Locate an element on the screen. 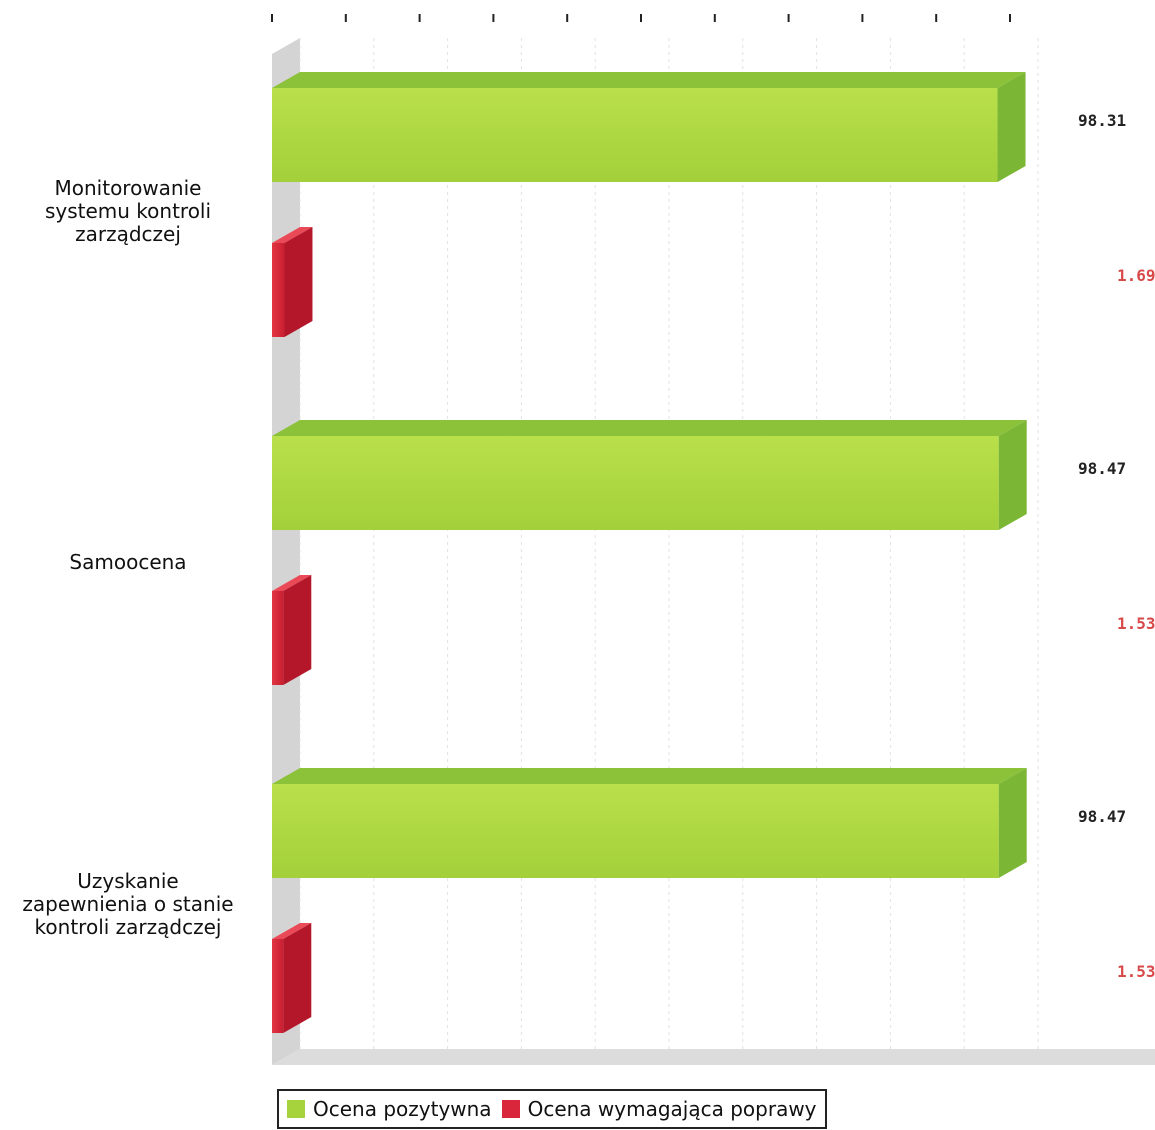 The image size is (1155, 1130). legend-item-positive: Ocena pozytywna is located at coordinates (389, 1109).